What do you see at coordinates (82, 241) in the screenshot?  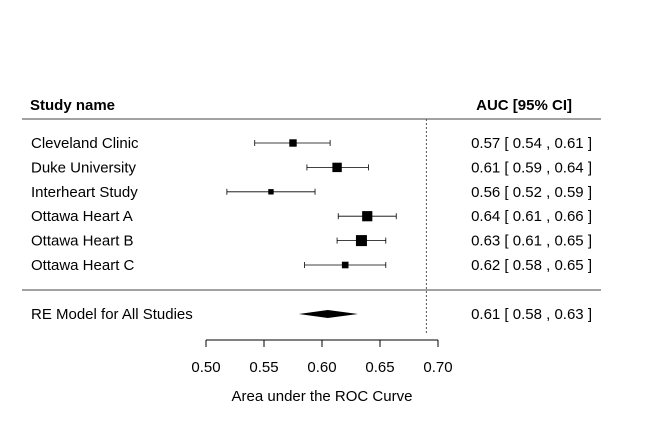 I see `study-name: Ottawa Heart B` at bounding box center [82, 241].